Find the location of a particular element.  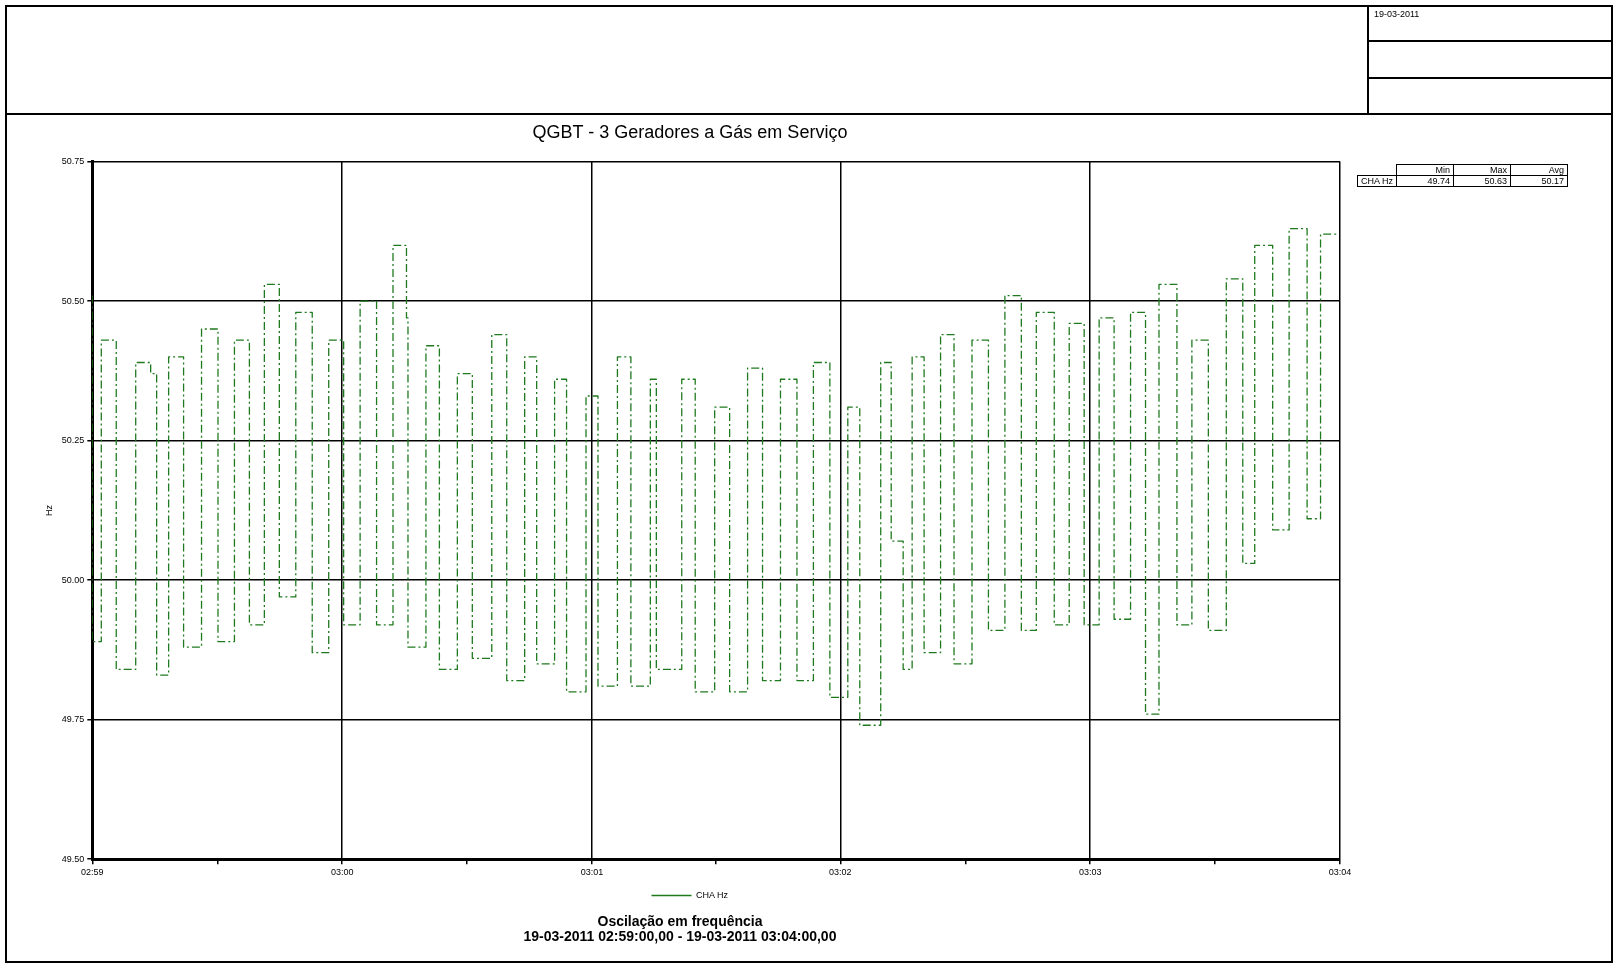

y-tick-label: 50.50 is located at coordinates (73, 300).